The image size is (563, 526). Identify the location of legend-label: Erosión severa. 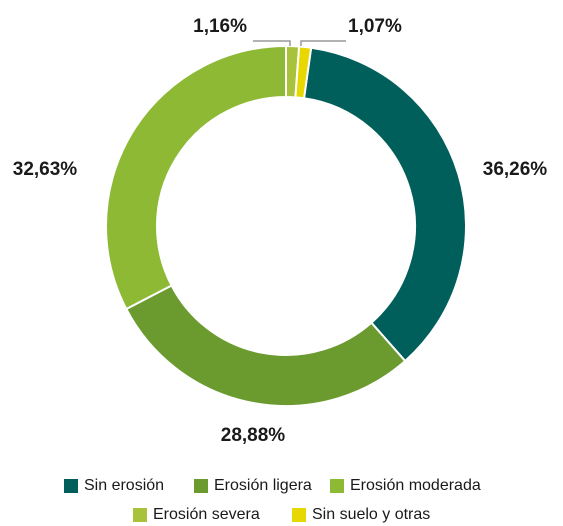
(206, 514).